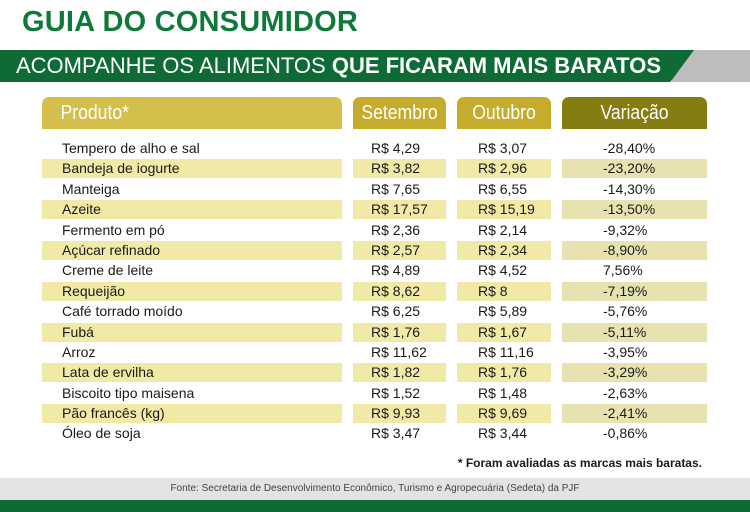  I want to click on cell-setembro: R$ 11,62, so click(399, 351).